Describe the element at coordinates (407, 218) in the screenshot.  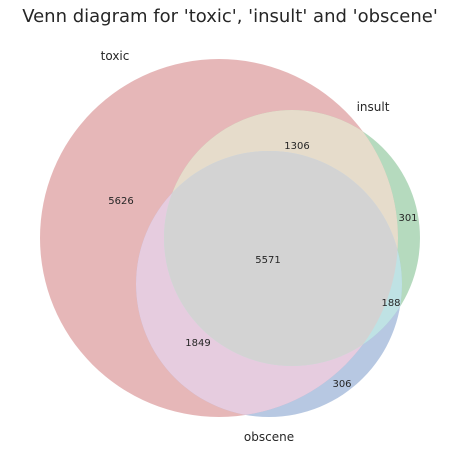
I see `region-label-insult-only: 301` at that location.